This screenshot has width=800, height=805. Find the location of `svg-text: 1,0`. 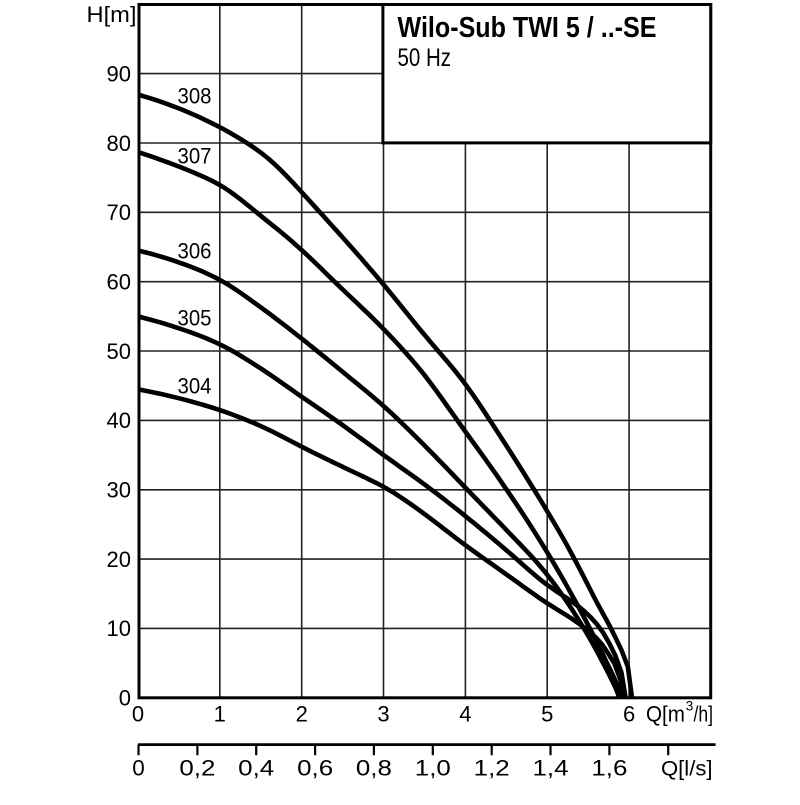

svg-text: 1,0 is located at coordinates (433, 768).